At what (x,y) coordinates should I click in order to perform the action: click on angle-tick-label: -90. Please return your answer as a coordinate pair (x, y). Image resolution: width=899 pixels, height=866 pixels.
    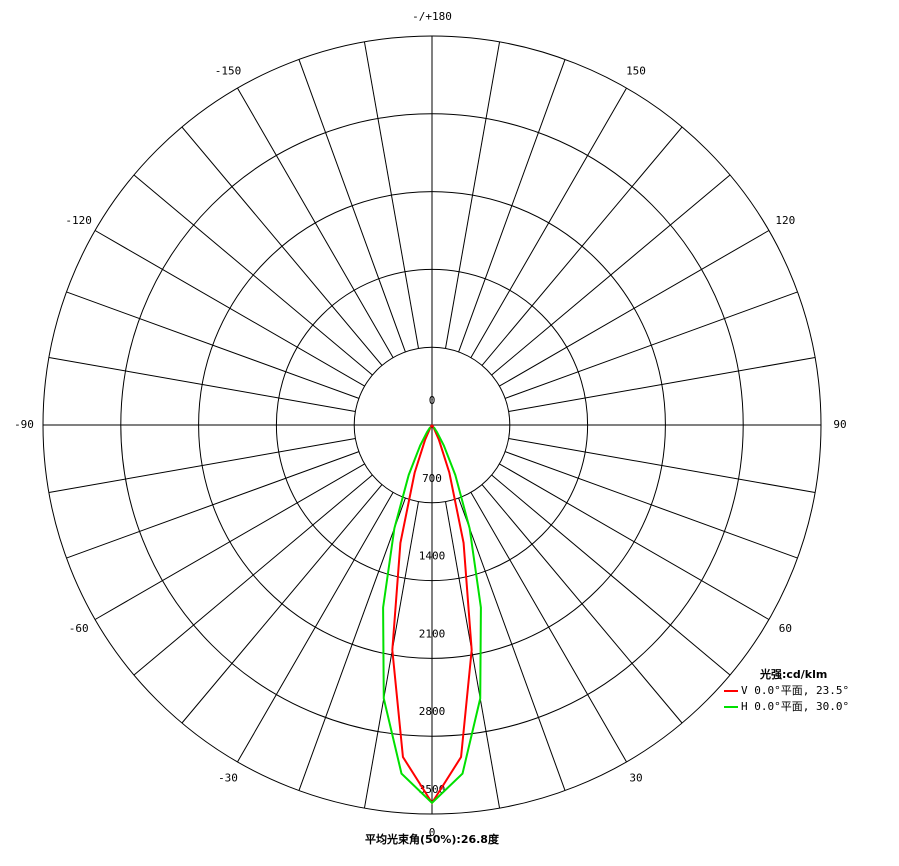
    Looking at the image, I should click on (24, 424).